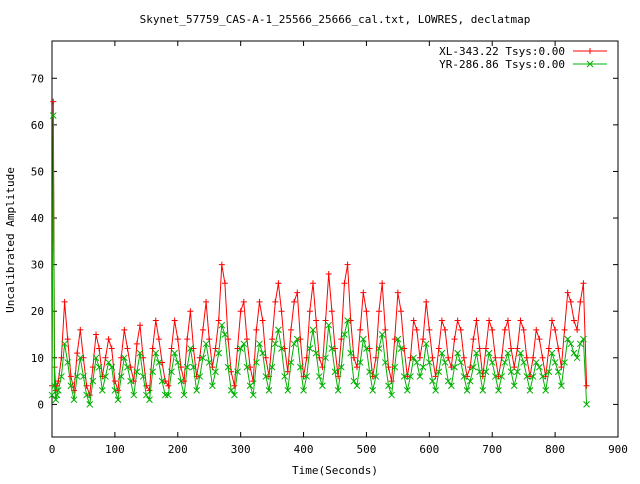 This screenshot has height=484, width=640. I want to click on legend-marker, so click(590, 64).